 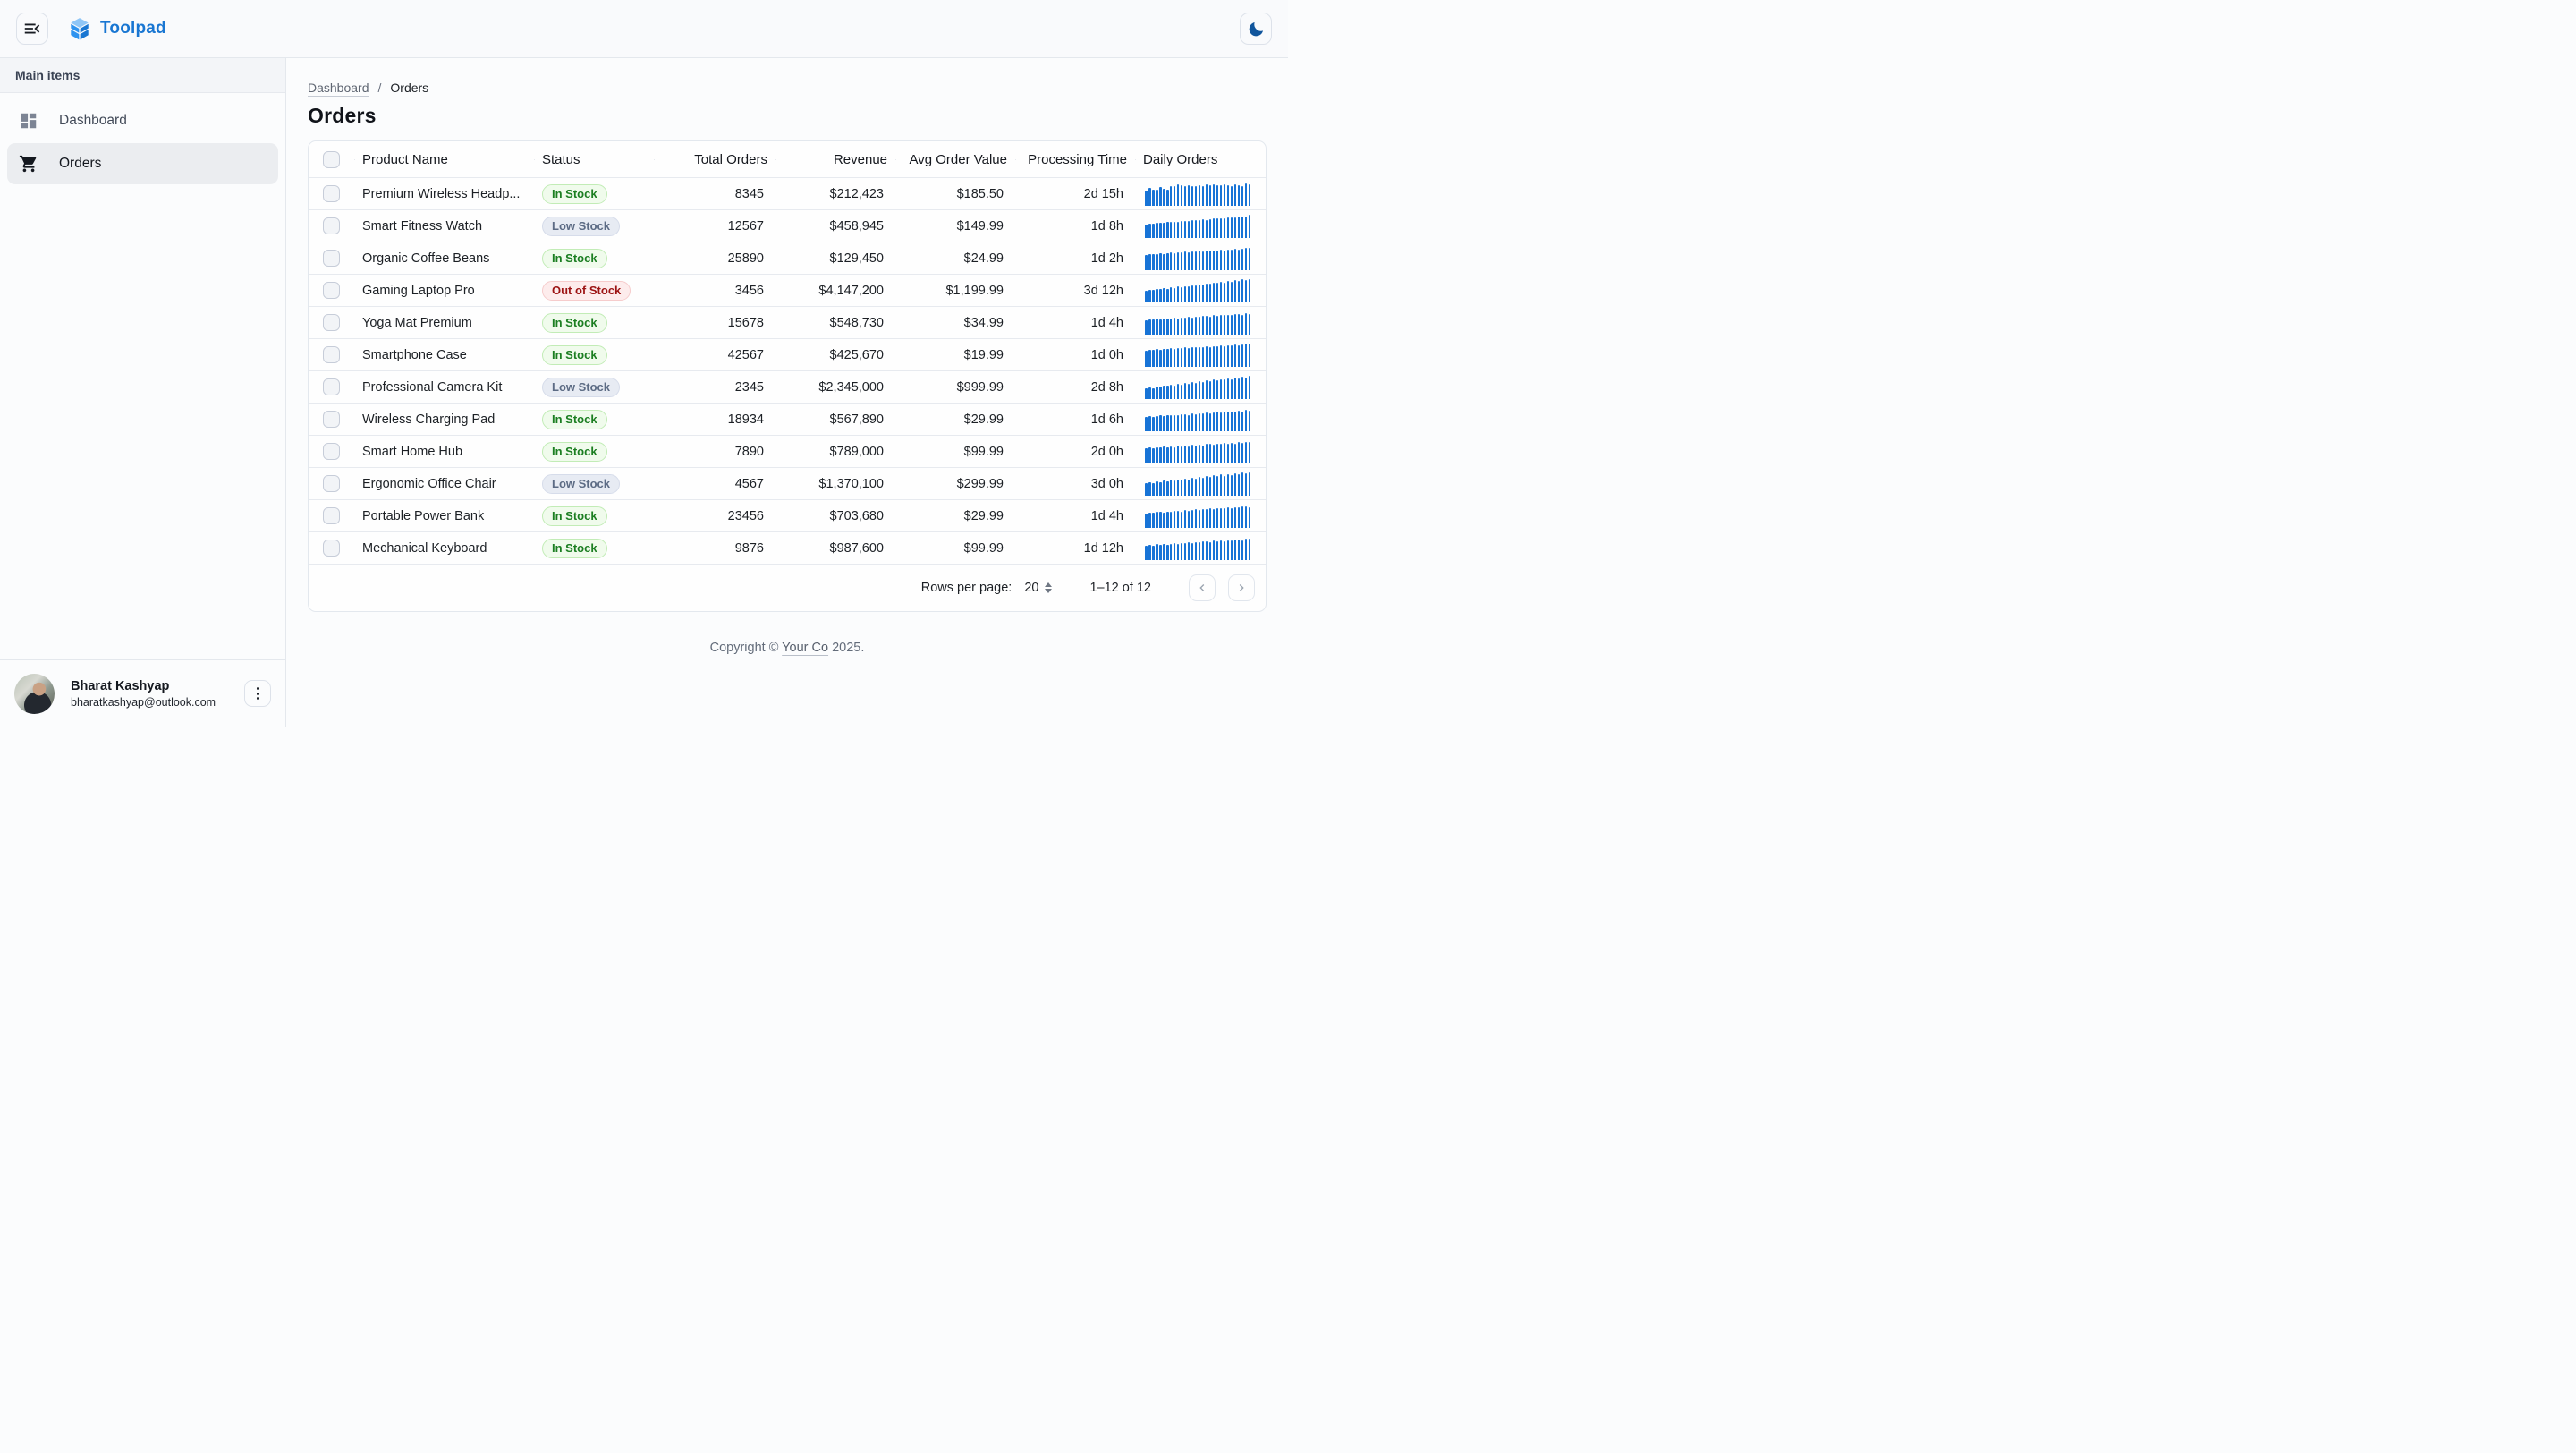 What do you see at coordinates (745, 354) in the screenshot?
I see `total-orders-cell: 42567` at bounding box center [745, 354].